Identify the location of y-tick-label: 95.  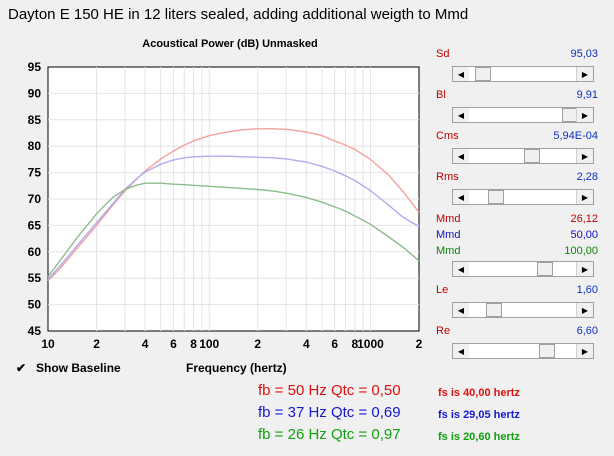
(35, 67).